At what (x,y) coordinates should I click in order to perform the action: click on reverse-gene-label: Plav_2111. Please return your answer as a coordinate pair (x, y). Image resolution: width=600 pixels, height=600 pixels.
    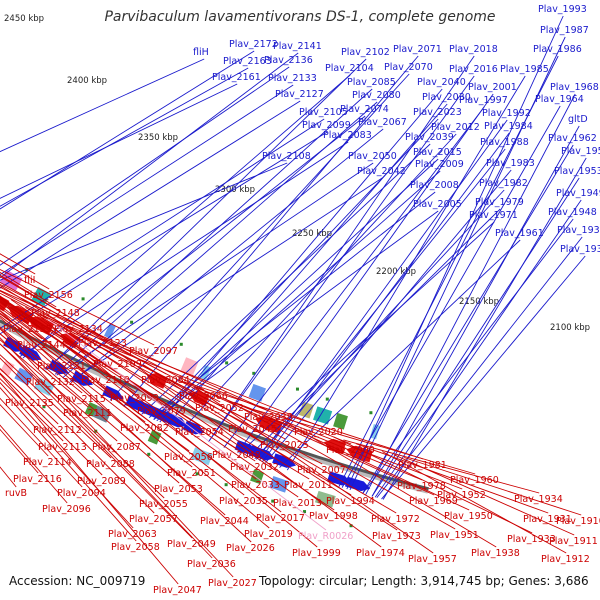
    Looking at the image, I should click on (87, 413).